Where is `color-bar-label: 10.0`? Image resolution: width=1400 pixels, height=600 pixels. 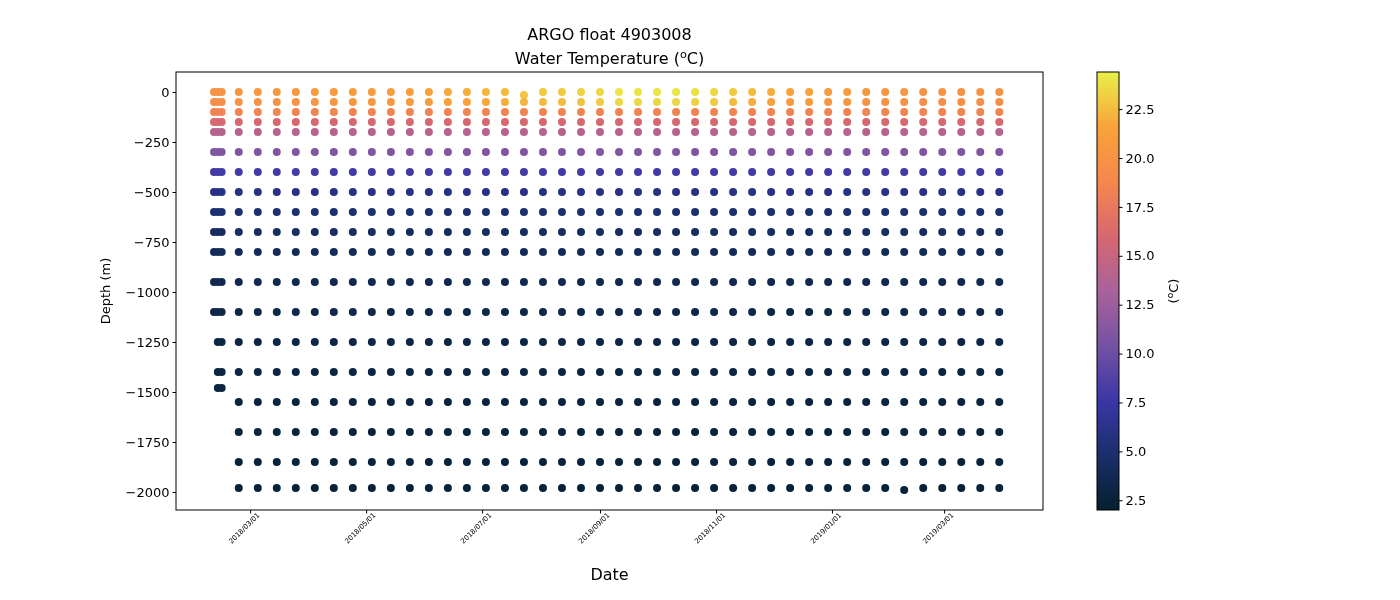 color-bar-label: 10.0 is located at coordinates (1140, 354).